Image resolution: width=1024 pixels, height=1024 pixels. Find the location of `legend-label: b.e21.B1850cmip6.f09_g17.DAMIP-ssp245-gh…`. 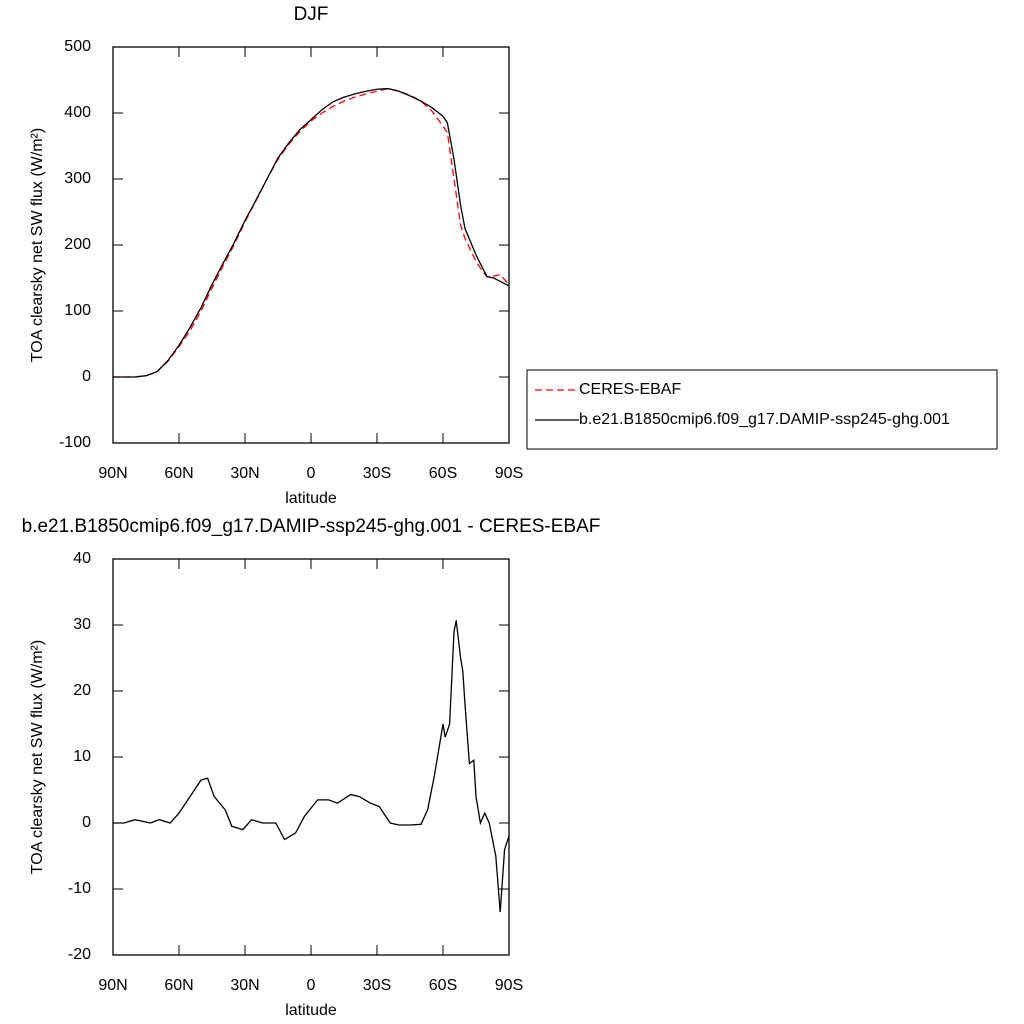

legend-label: b.e21.B1850cmip6.f09_g17.DAMIP-ssp245-gh… is located at coordinates (764, 419).